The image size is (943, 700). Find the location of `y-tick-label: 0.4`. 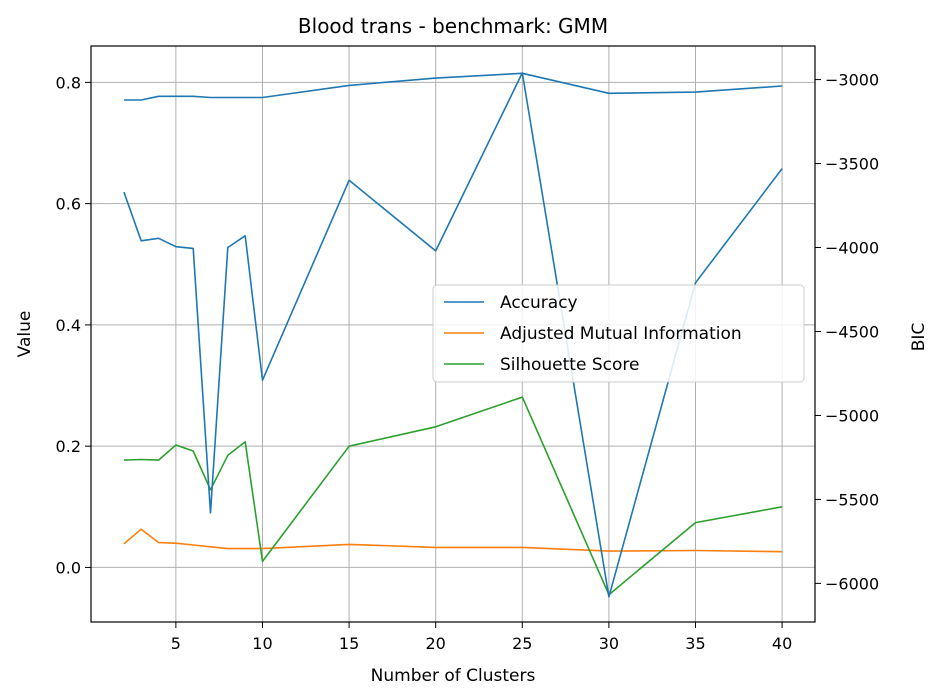

y-tick-label: 0.4 is located at coordinates (68, 325).